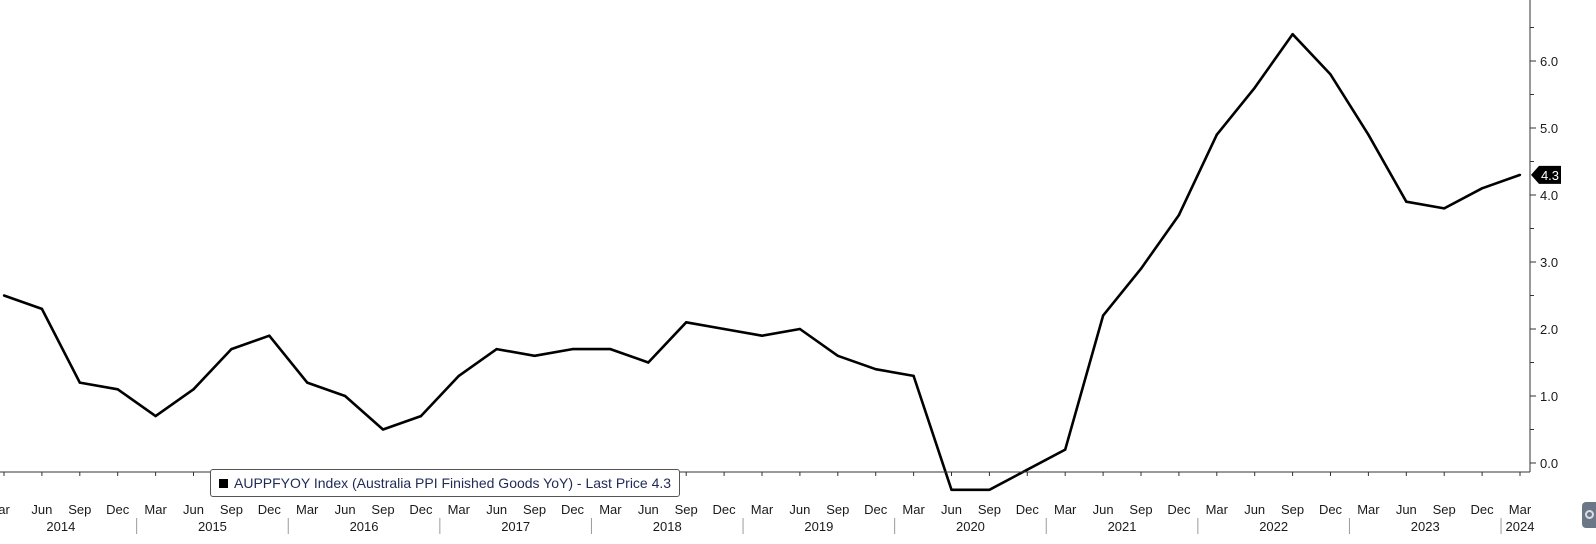  I want to click on y-tick-label: 4.0, so click(1549, 195).